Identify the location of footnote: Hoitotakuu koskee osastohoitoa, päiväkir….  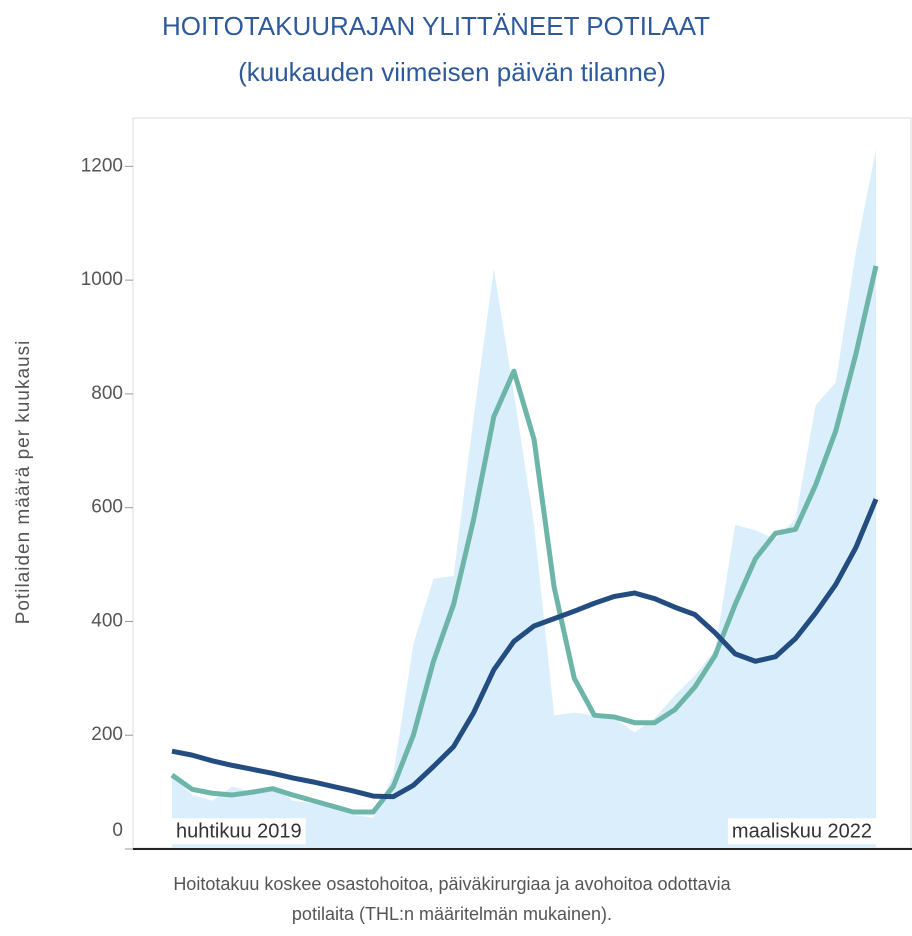
(452, 884).